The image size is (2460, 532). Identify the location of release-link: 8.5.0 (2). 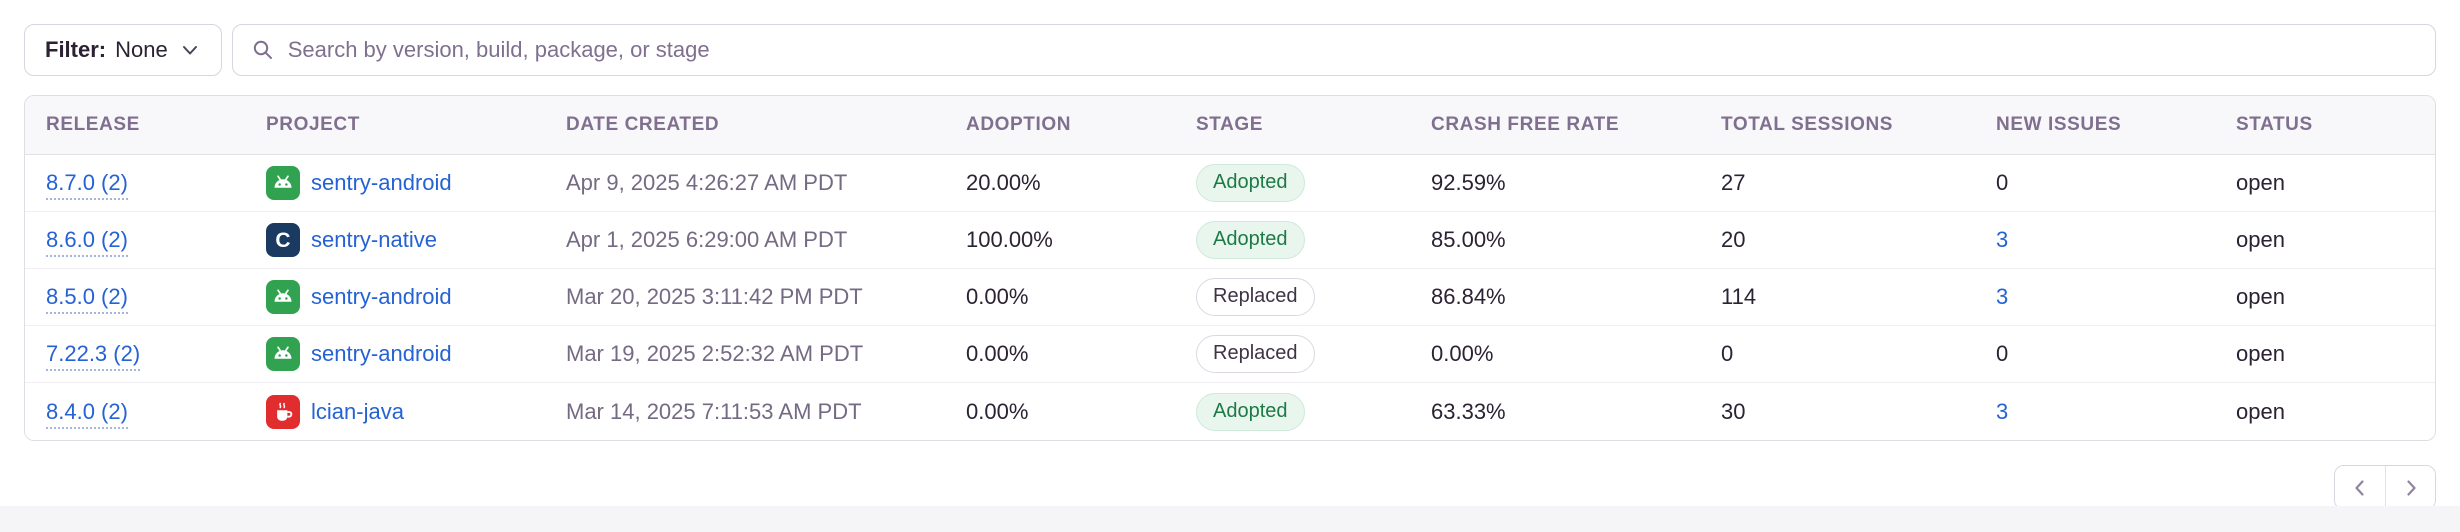
(87, 299).